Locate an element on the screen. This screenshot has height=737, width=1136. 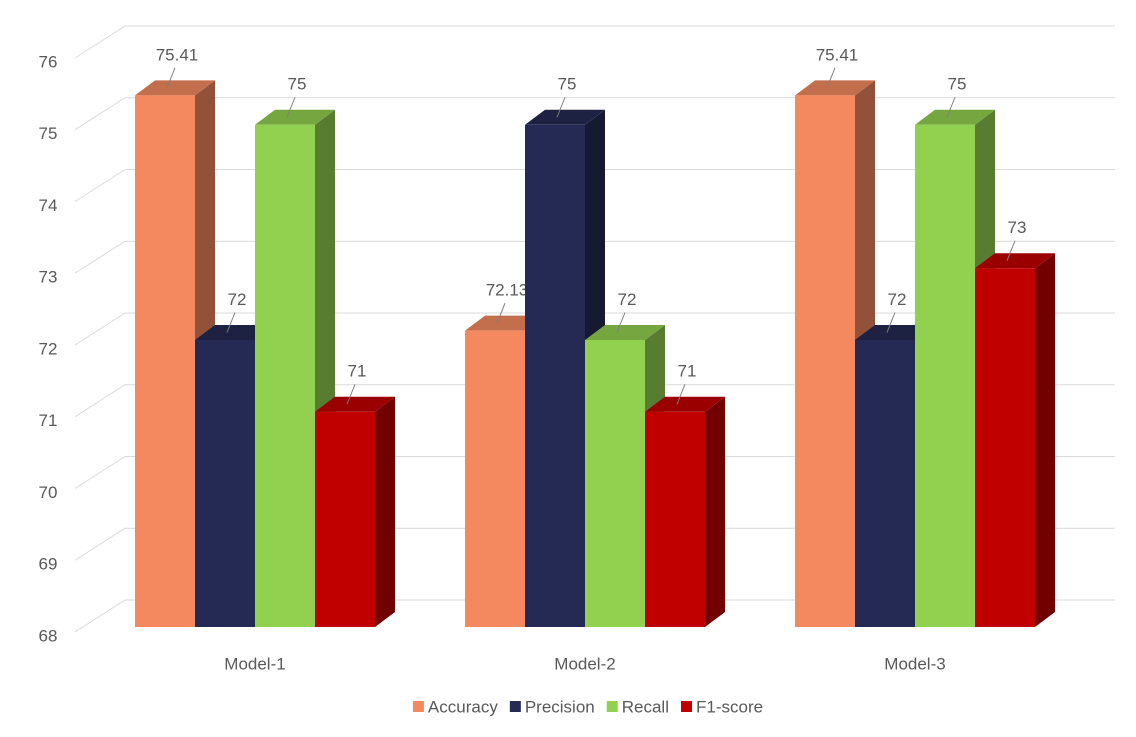
legend-label: Precision is located at coordinates (560, 706).